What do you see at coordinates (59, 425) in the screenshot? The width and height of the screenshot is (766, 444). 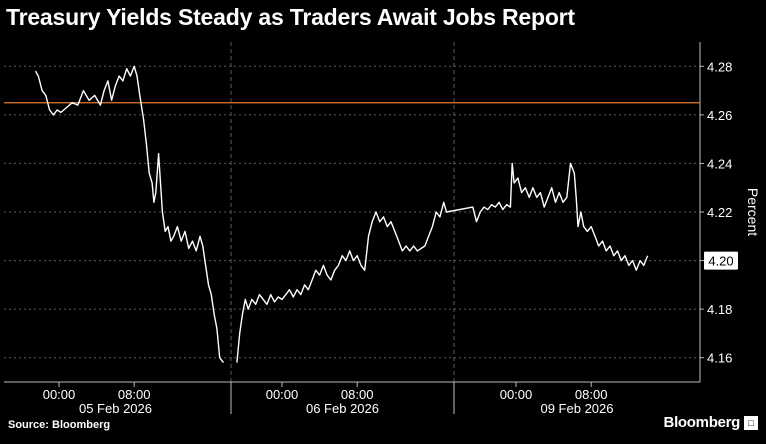 I see `source-note: Source: Bloomberg` at bounding box center [59, 425].